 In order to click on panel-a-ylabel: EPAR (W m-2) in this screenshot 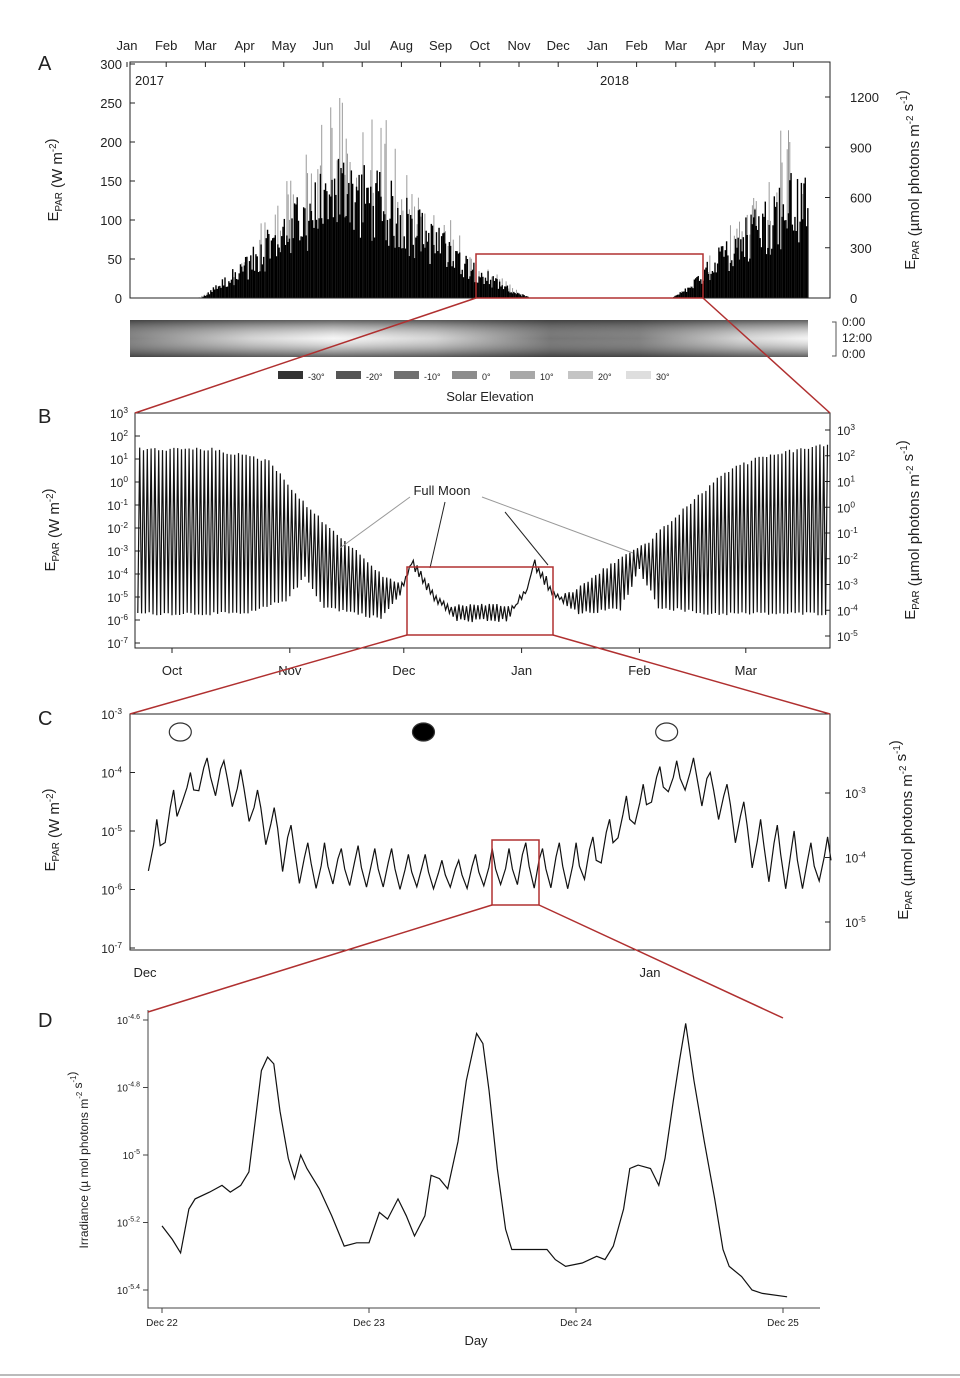, I will do `click(54, 180)`.